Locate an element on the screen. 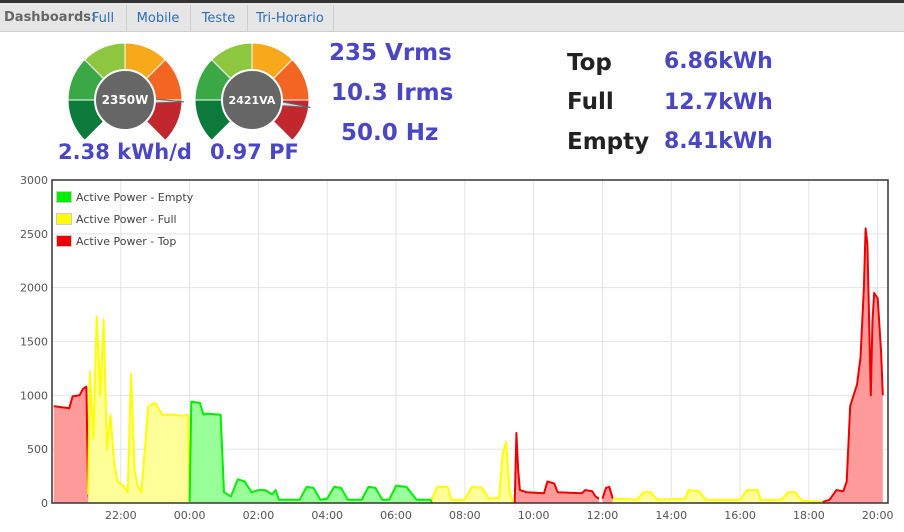  x-tick-label: 12:00 is located at coordinates (603, 515).